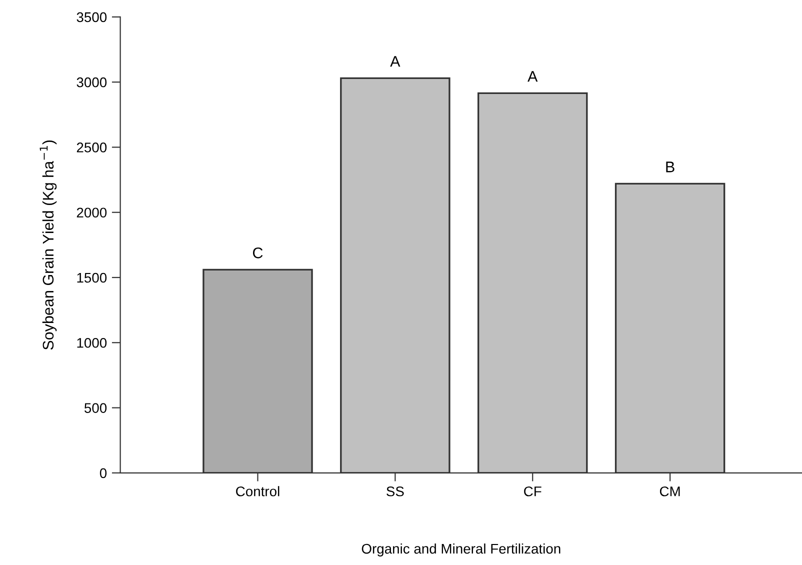 The image size is (802, 565). What do you see at coordinates (461, 549) in the screenshot?
I see `x-axis-title: Organic and Mineral Fertilization` at bounding box center [461, 549].